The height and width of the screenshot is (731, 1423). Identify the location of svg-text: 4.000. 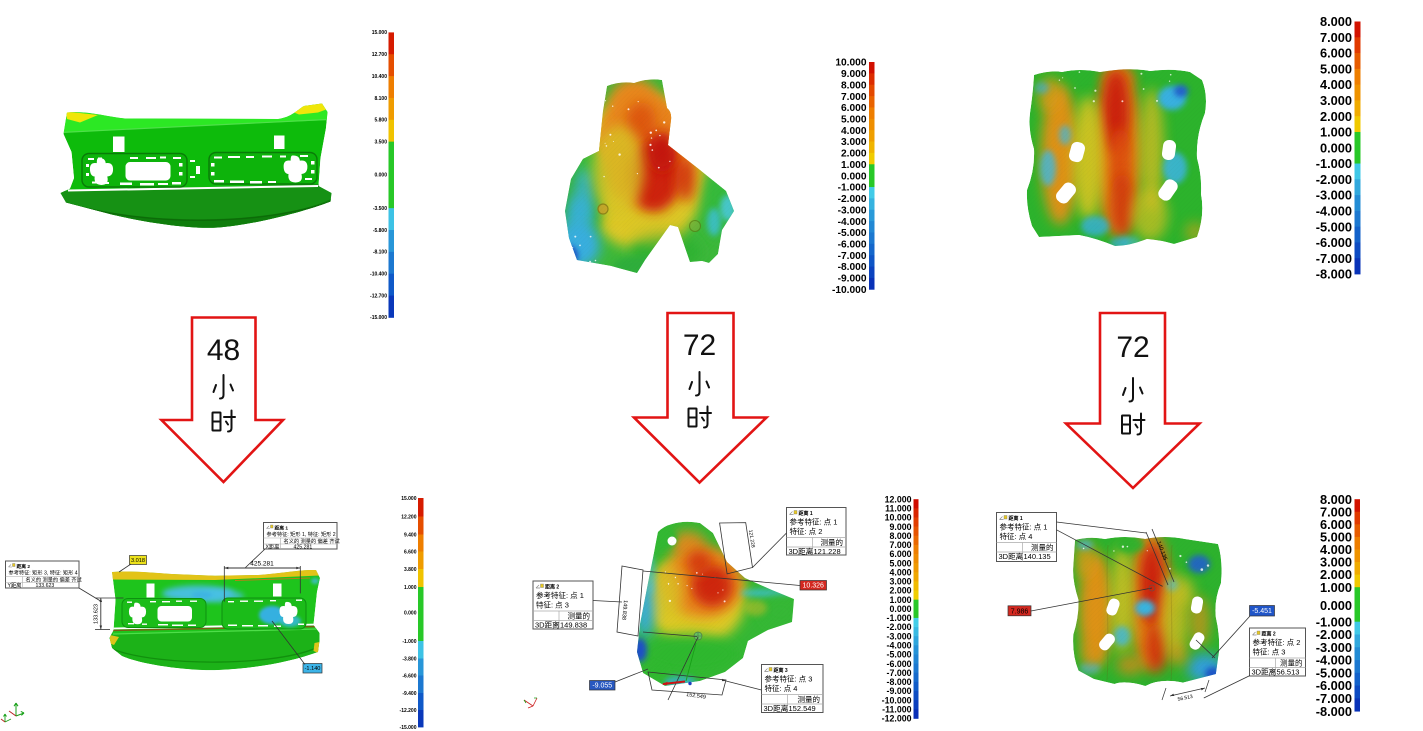
(854, 131).